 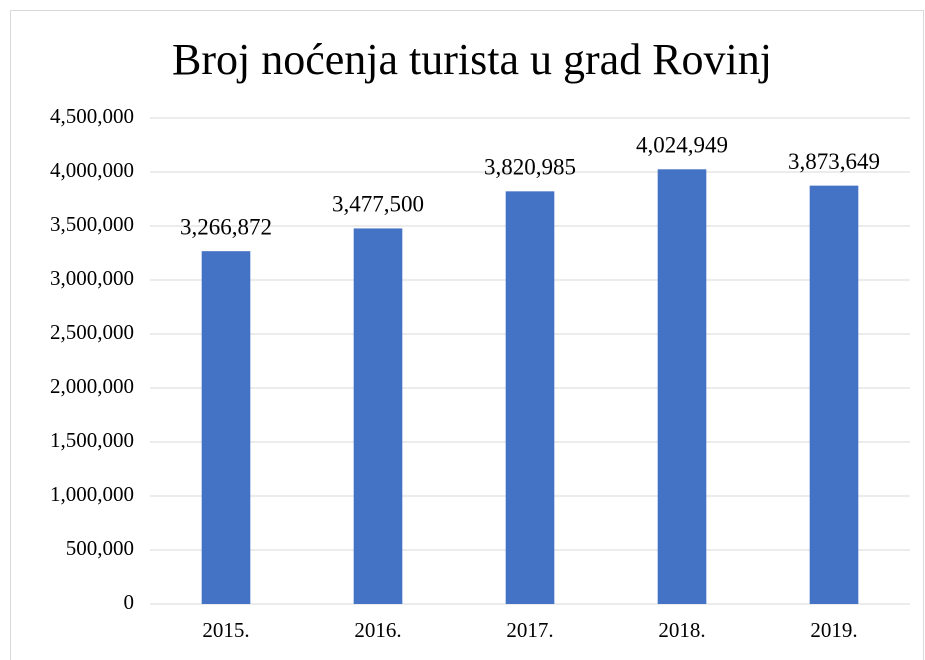 I want to click on y-tick-label: 2,000,000, so click(x=92, y=386).